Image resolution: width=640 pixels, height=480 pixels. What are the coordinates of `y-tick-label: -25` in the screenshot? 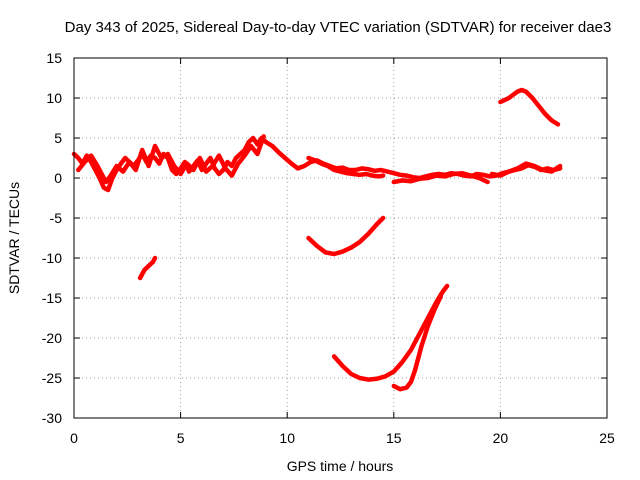 It's located at (52, 378).